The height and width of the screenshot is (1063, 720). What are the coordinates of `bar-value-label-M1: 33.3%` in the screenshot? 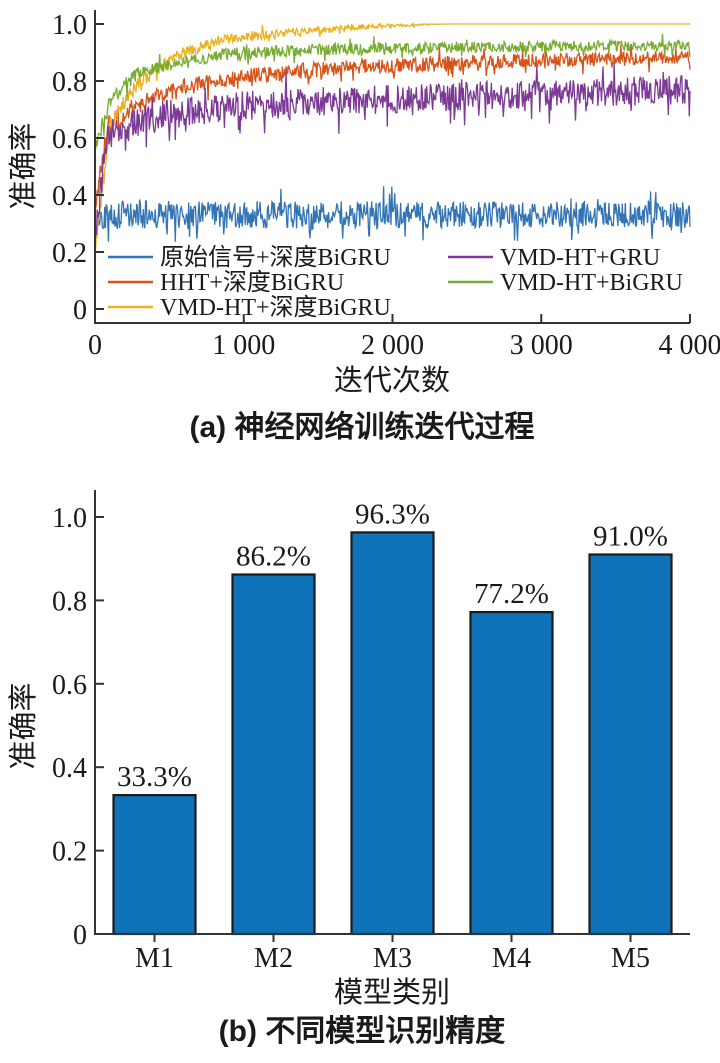 It's located at (154, 777).